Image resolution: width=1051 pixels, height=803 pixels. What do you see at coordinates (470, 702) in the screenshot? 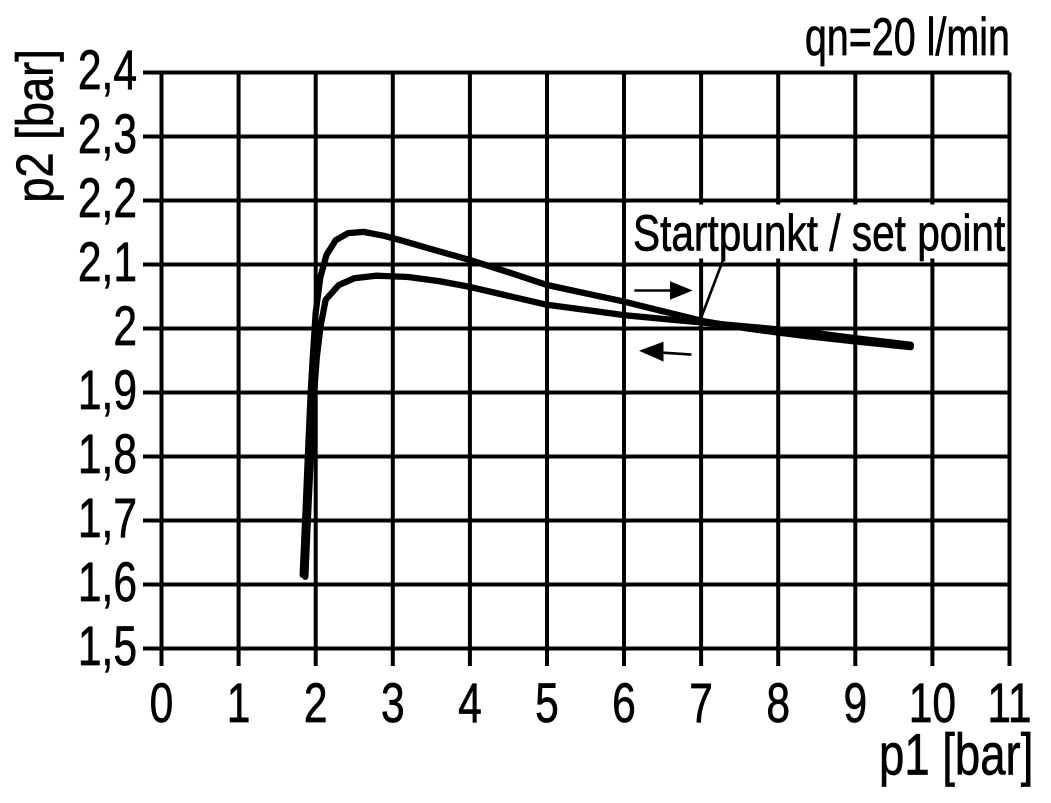
I see `svg-text: 4` at bounding box center [470, 702].